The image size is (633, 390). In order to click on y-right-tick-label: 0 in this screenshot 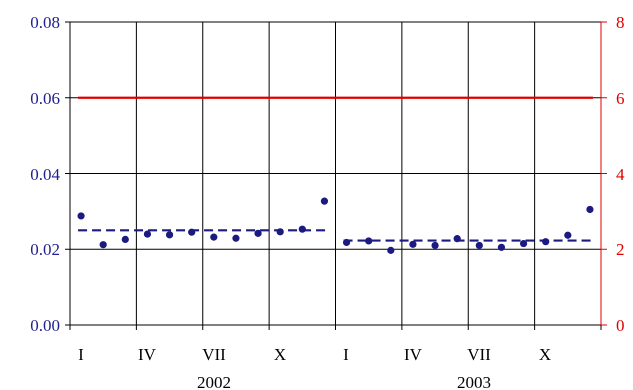, I will do `click(620, 325)`.